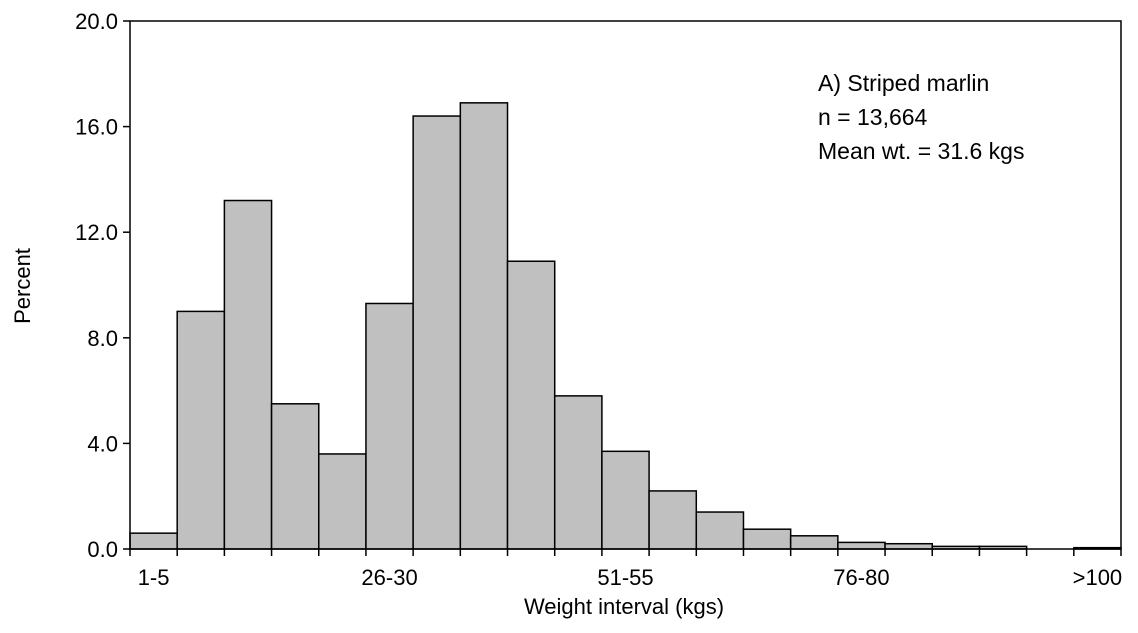  What do you see at coordinates (96, 232) in the screenshot?
I see `y-tick-label-3: 12.0` at bounding box center [96, 232].